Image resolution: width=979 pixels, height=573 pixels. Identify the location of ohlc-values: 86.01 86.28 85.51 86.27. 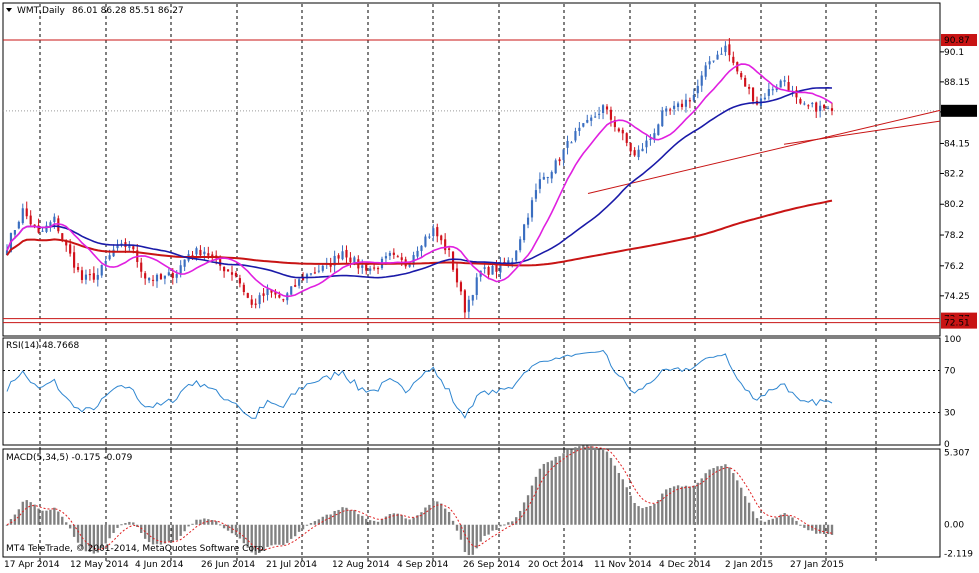
(128, 11).